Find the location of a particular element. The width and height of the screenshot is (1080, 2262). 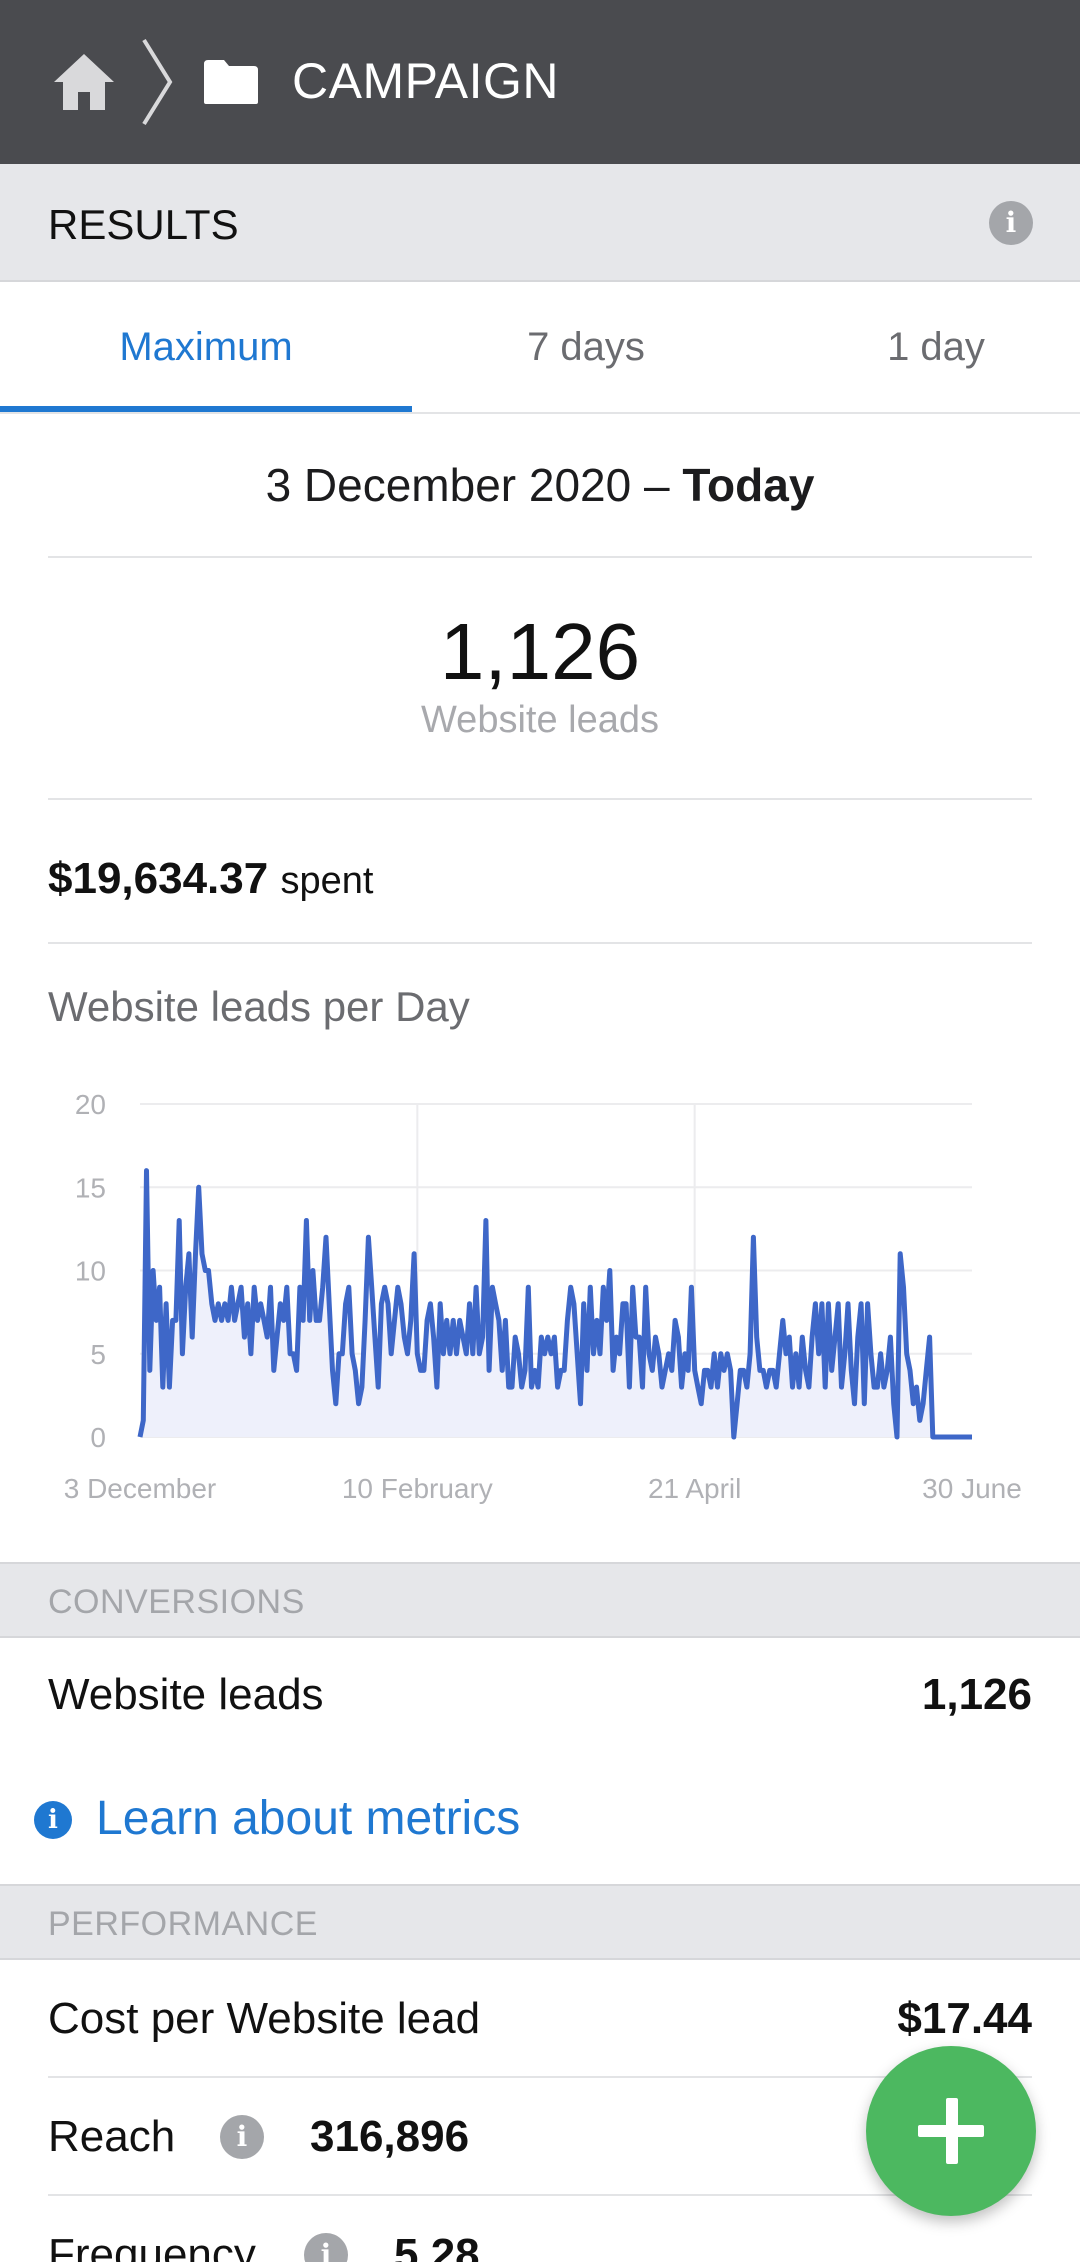

home-icon is located at coordinates (84, 82).